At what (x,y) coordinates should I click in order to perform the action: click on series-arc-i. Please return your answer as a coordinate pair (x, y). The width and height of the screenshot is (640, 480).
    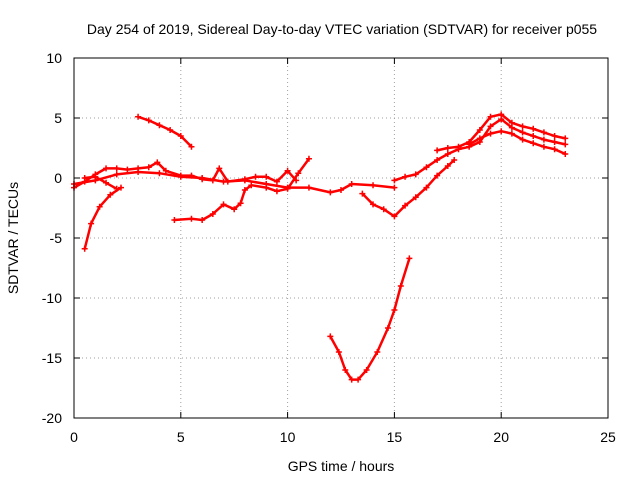
    Looking at the image, I should click on (480, 150).